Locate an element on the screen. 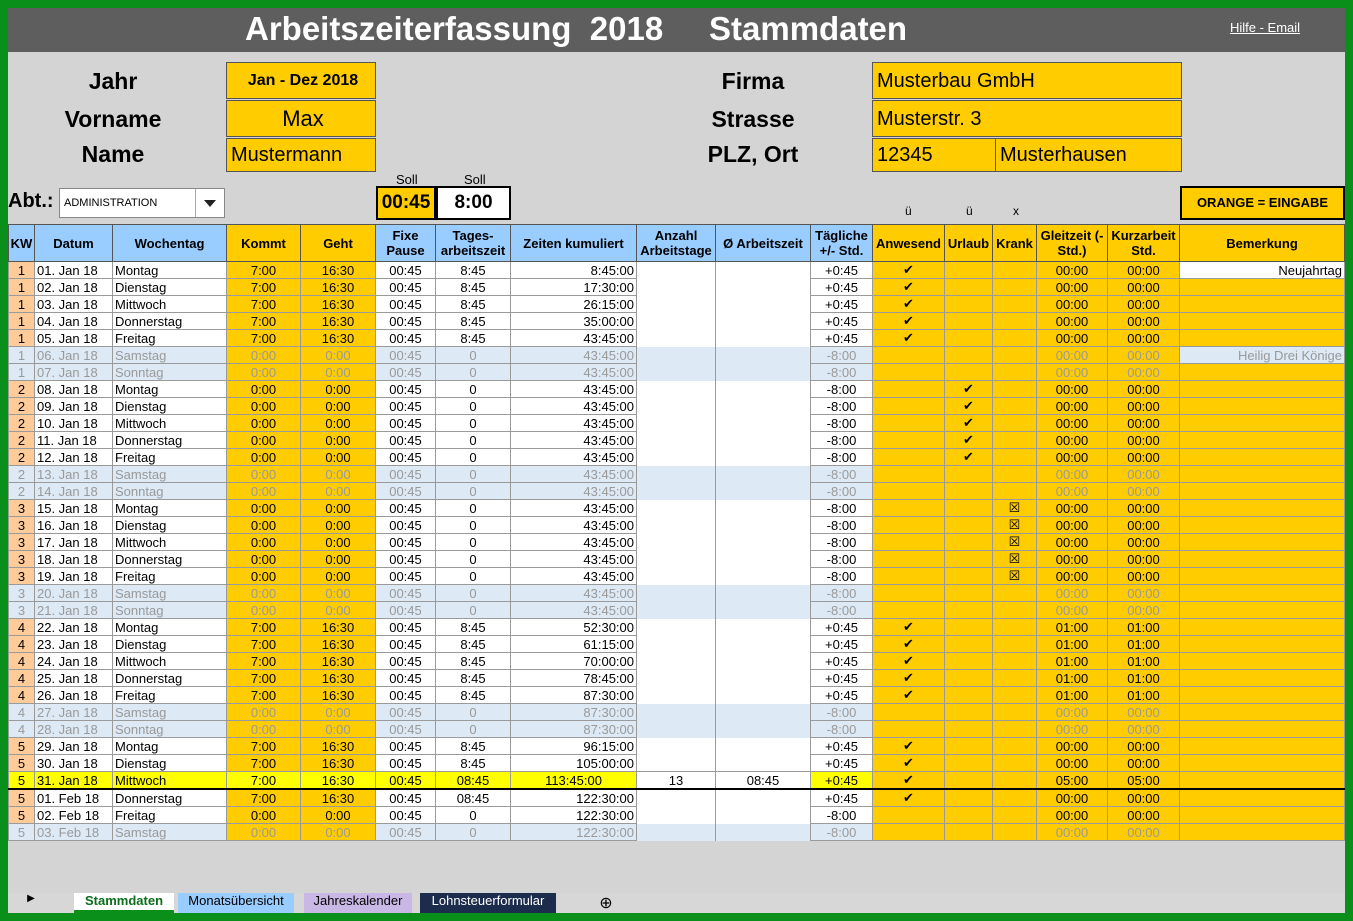 This screenshot has width=1353, height=921. add-sheet-icon: ⊕ is located at coordinates (606, 903).